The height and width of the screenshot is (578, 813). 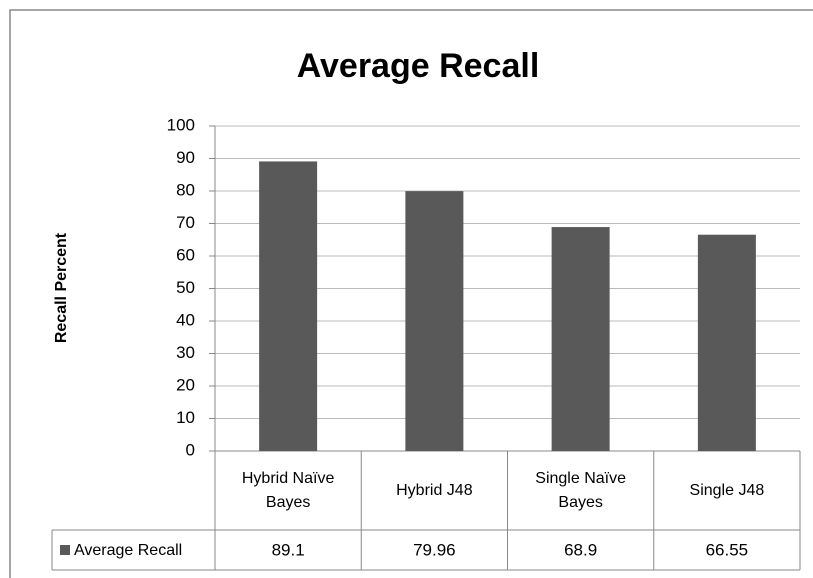 I want to click on x-tick-label: Hybrid Naïve Bayes, so click(x=288, y=490).